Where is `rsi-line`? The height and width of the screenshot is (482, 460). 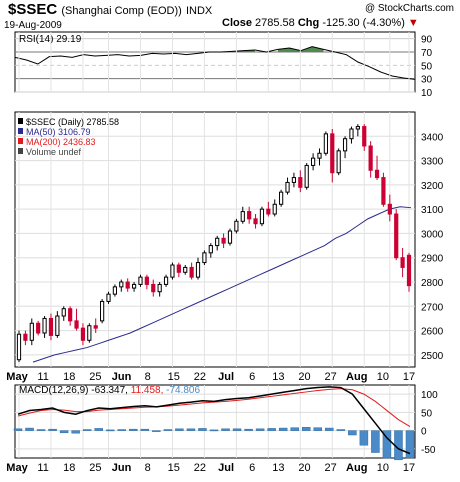
rsi-line is located at coordinates (215, 63).